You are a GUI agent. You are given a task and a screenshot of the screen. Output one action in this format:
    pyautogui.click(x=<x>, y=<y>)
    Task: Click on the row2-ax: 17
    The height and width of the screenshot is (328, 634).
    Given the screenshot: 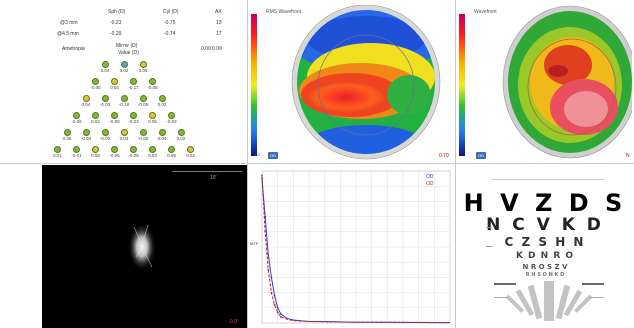 What is the action you would take?
    pyautogui.click(x=219, y=34)
    